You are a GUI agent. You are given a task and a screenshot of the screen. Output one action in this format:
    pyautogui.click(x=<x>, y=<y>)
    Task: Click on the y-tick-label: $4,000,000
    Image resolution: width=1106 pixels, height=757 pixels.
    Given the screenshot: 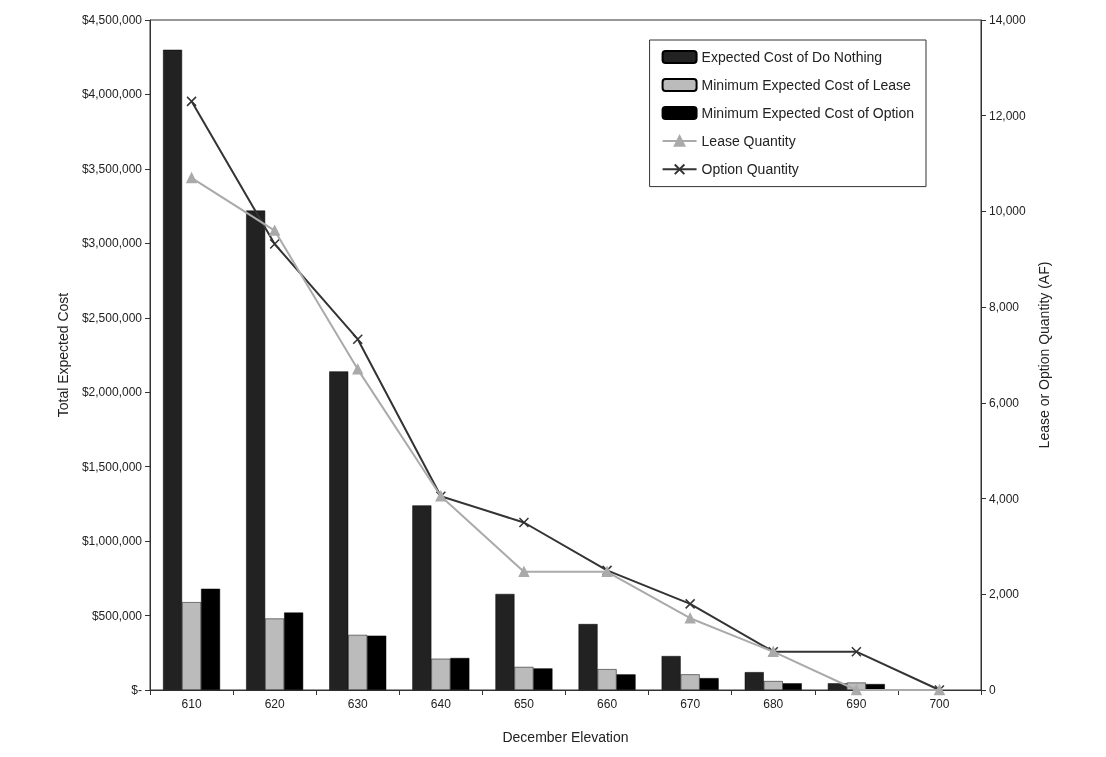 What is the action you would take?
    pyautogui.click(x=112, y=94)
    